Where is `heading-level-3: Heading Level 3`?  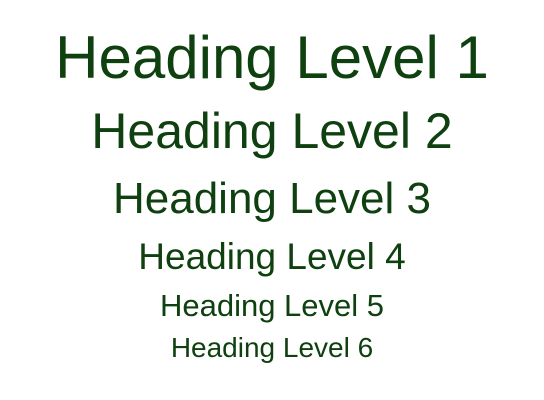 heading-level-3: Heading Level 3 is located at coordinates (271, 198).